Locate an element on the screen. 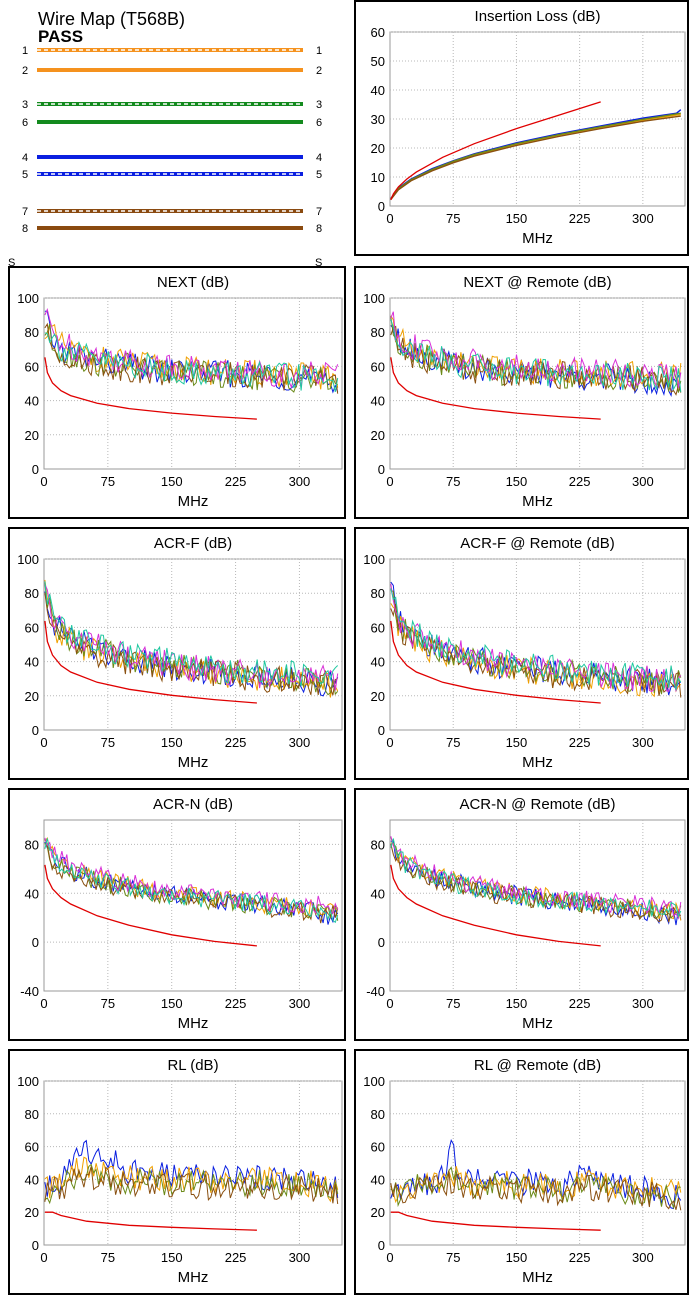 Image resolution: width=689 pixels, height=1295 pixels. chart-svg: NEXT (dB) 0 75 150 225 300 0 20 40 60 80 100 MHz is located at coordinates (180, 392).